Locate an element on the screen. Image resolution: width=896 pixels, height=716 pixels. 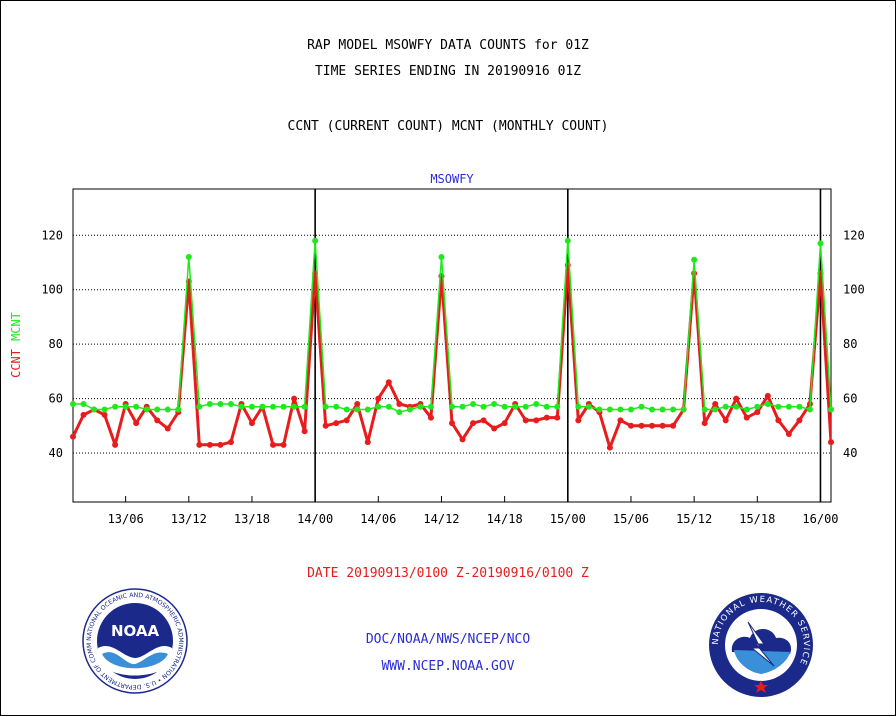
chart-title-line2: TIME SERIES ENDING IN 20190916 01Z is located at coordinates (448, 71).